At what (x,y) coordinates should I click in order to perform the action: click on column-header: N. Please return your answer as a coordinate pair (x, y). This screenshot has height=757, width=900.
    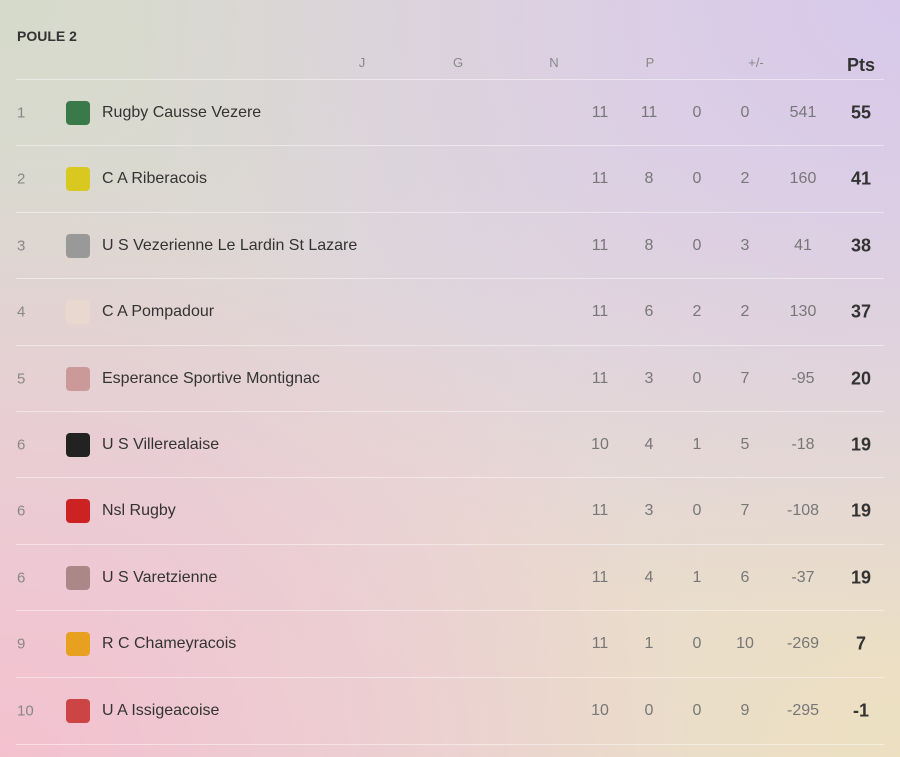
    Looking at the image, I should click on (554, 62).